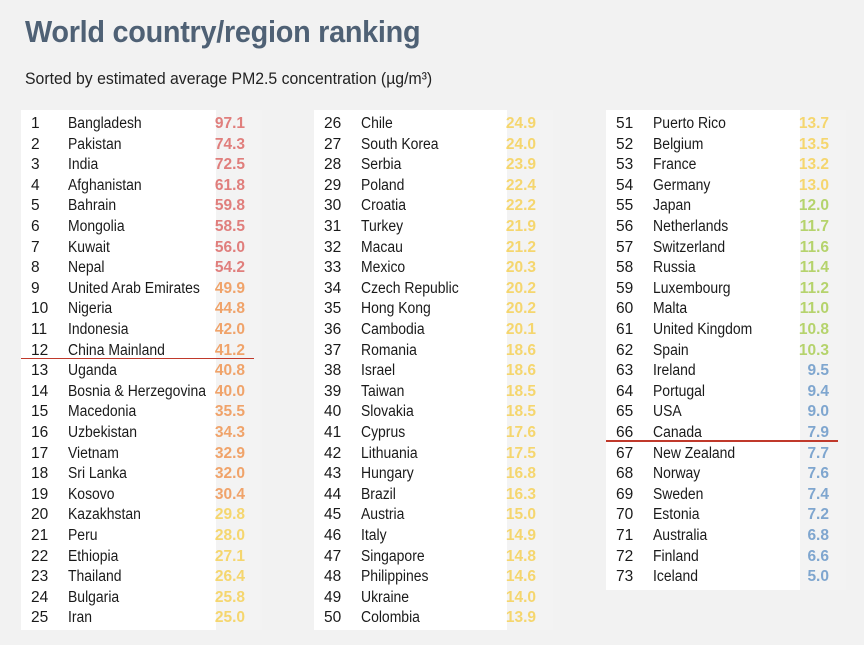  Describe the element at coordinates (674, 268) in the screenshot. I see `country-name: Russia` at that location.